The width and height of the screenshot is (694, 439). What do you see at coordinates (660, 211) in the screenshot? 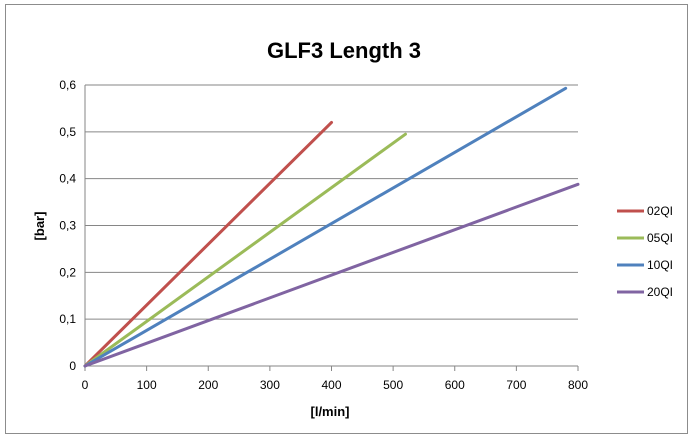
I see `legend-label: 02QI` at bounding box center [660, 211].